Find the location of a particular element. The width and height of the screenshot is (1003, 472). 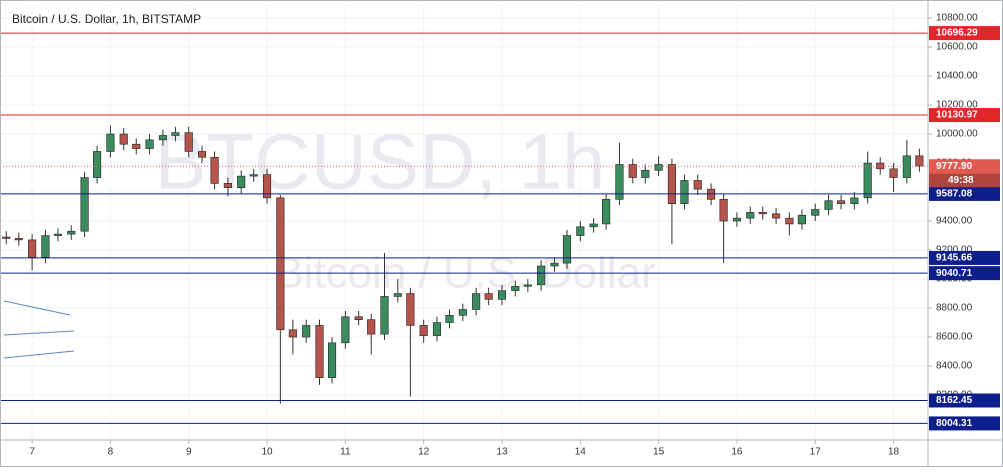

x-tick-label: 18 is located at coordinates (894, 452).